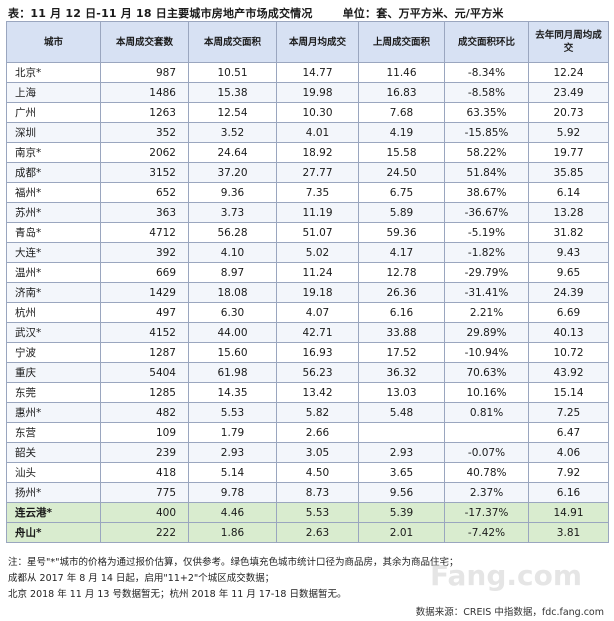 Image resolution: width=614 pixels, height=621 pixels. What do you see at coordinates (141, 578) in the screenshot?
I see `note-line: 成都从 2017 年 8 月 14 日起，启用"11+2"个城区成交数据；` at bounding box center [141, 578].